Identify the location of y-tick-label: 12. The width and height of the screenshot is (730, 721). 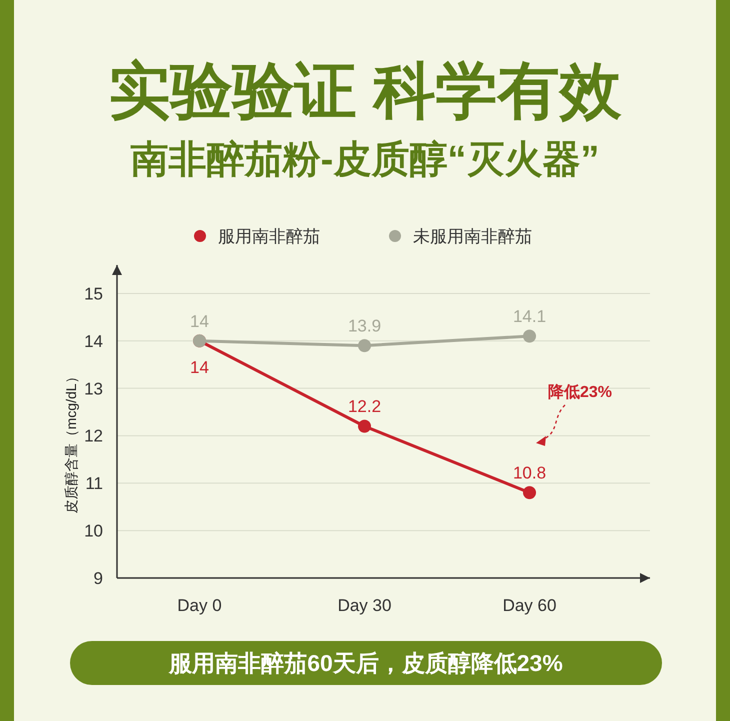
(93, 436).